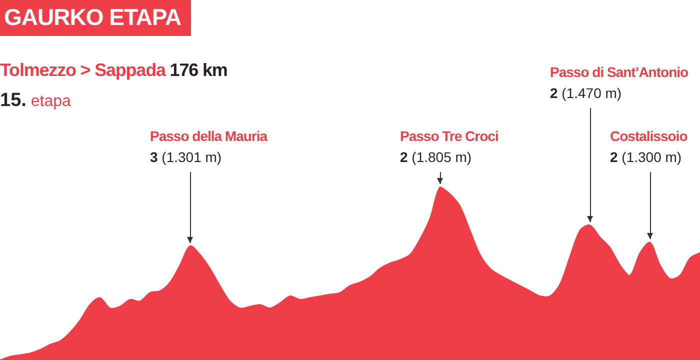 The height and width of the screenshot is (360, 700). I want to click on text: Passo di Sant’Antonio 2 (1.470 m), so click(619, 82).